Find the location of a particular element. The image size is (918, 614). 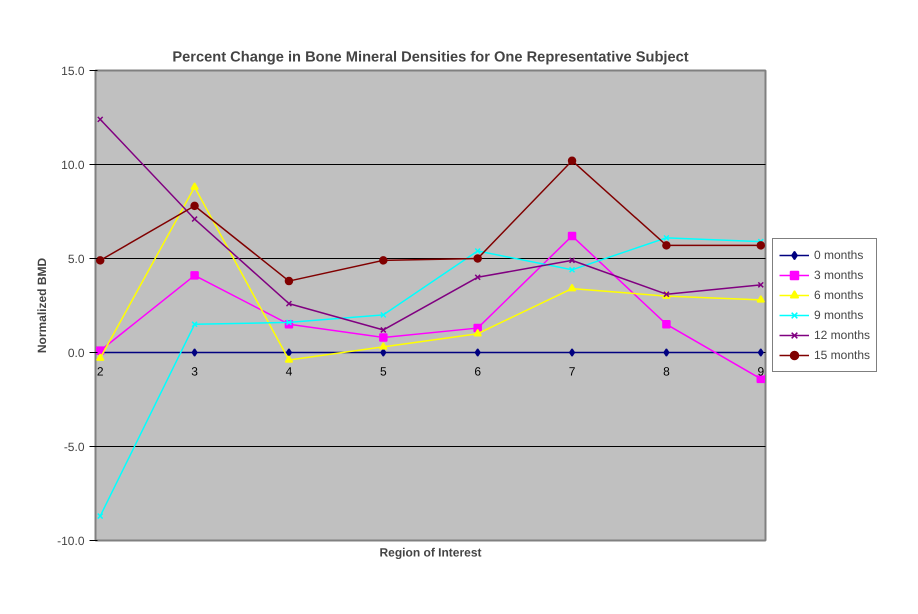

legend-label: 3 months is located at coordinates (839, 275).